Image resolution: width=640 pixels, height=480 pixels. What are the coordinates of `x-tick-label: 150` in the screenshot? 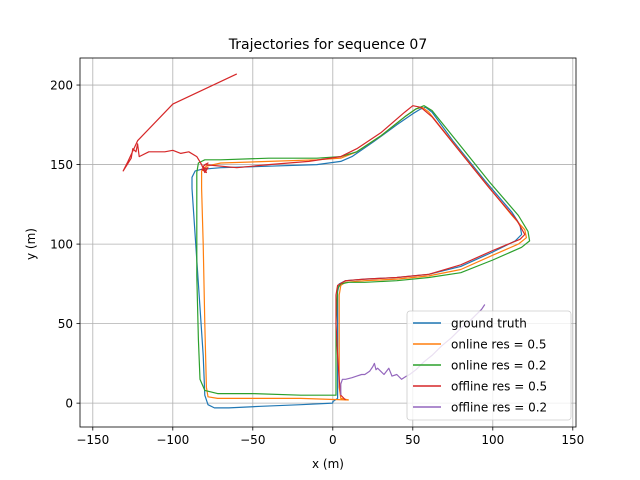 It's located at (572, 440).